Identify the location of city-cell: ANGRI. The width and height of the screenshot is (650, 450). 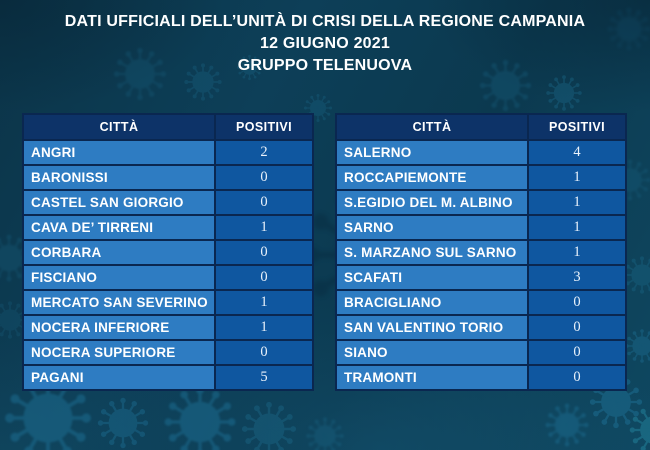
(119, 152).